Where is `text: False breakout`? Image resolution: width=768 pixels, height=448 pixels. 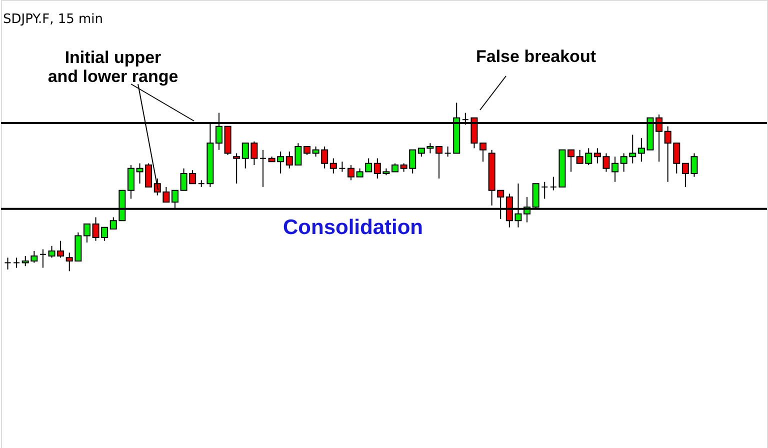
text: False breakout is located at coordinates (536, 56).